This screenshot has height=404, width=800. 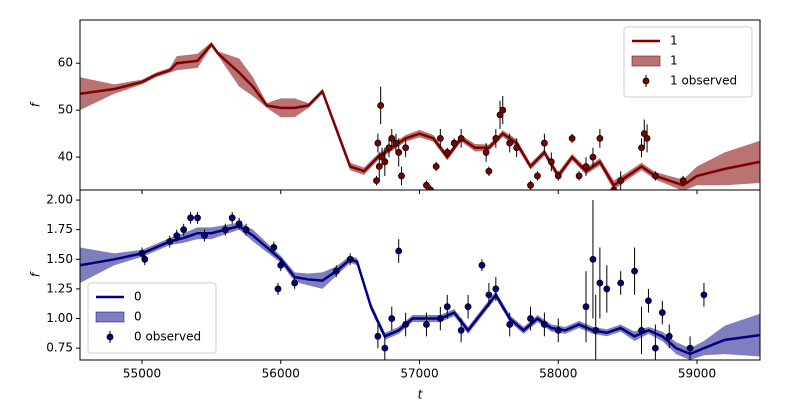 What do you see at coordinates (65, 157) in the screenshot?
I see `y-tick-label: 40` at bounding box center [65, 157].